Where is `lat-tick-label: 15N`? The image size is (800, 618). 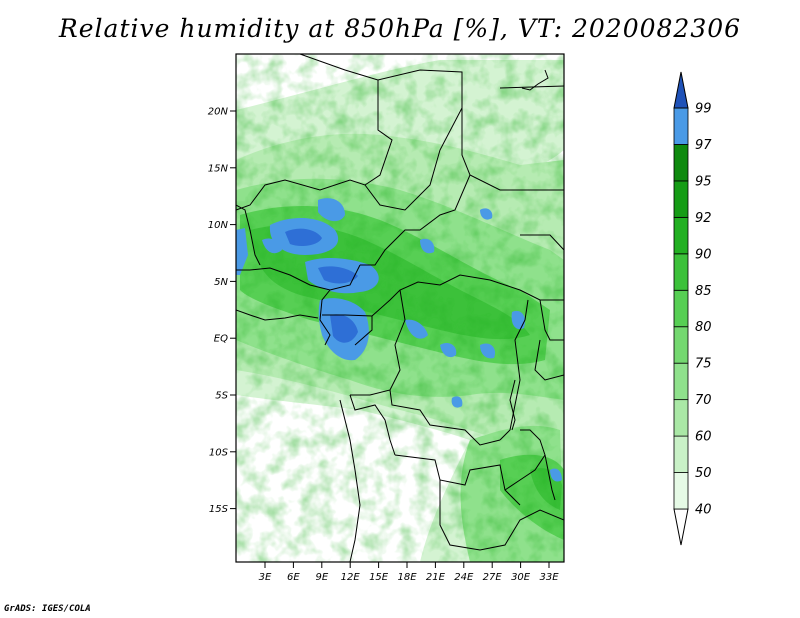
lat-tick-label: 15N is located at coordinates (218, 168).